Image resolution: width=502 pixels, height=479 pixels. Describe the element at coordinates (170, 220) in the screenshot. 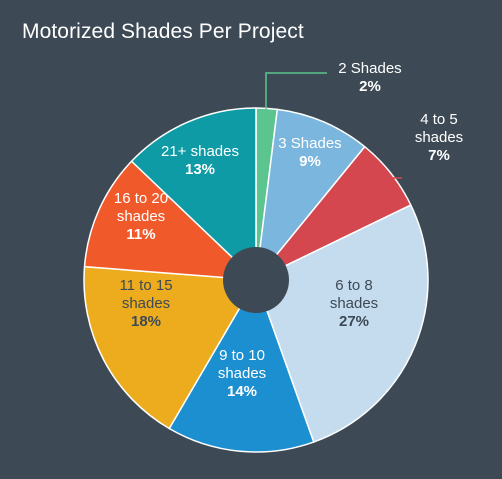

I see `pie-slice-16-to-20-shades` at that location.